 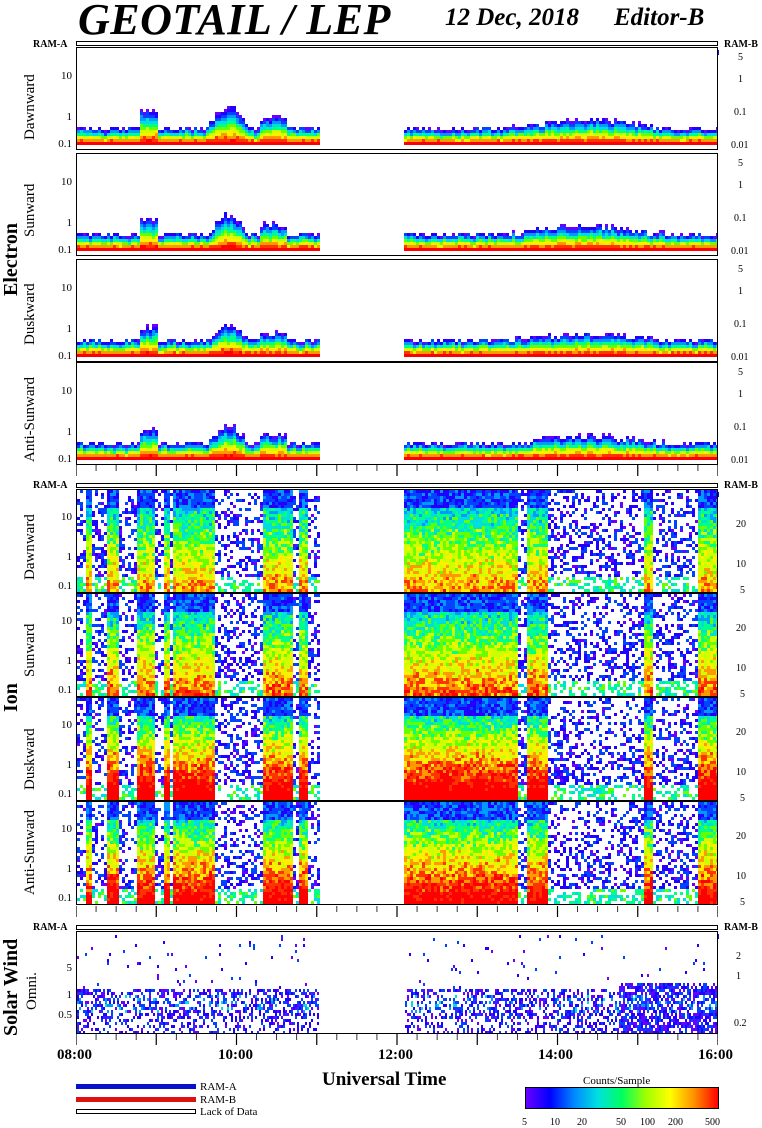 What do you see at coordinates (58, 356) in the screenshot?
I see `e2-ytick-0.1: 0.1` at bounding box center [58, 356].